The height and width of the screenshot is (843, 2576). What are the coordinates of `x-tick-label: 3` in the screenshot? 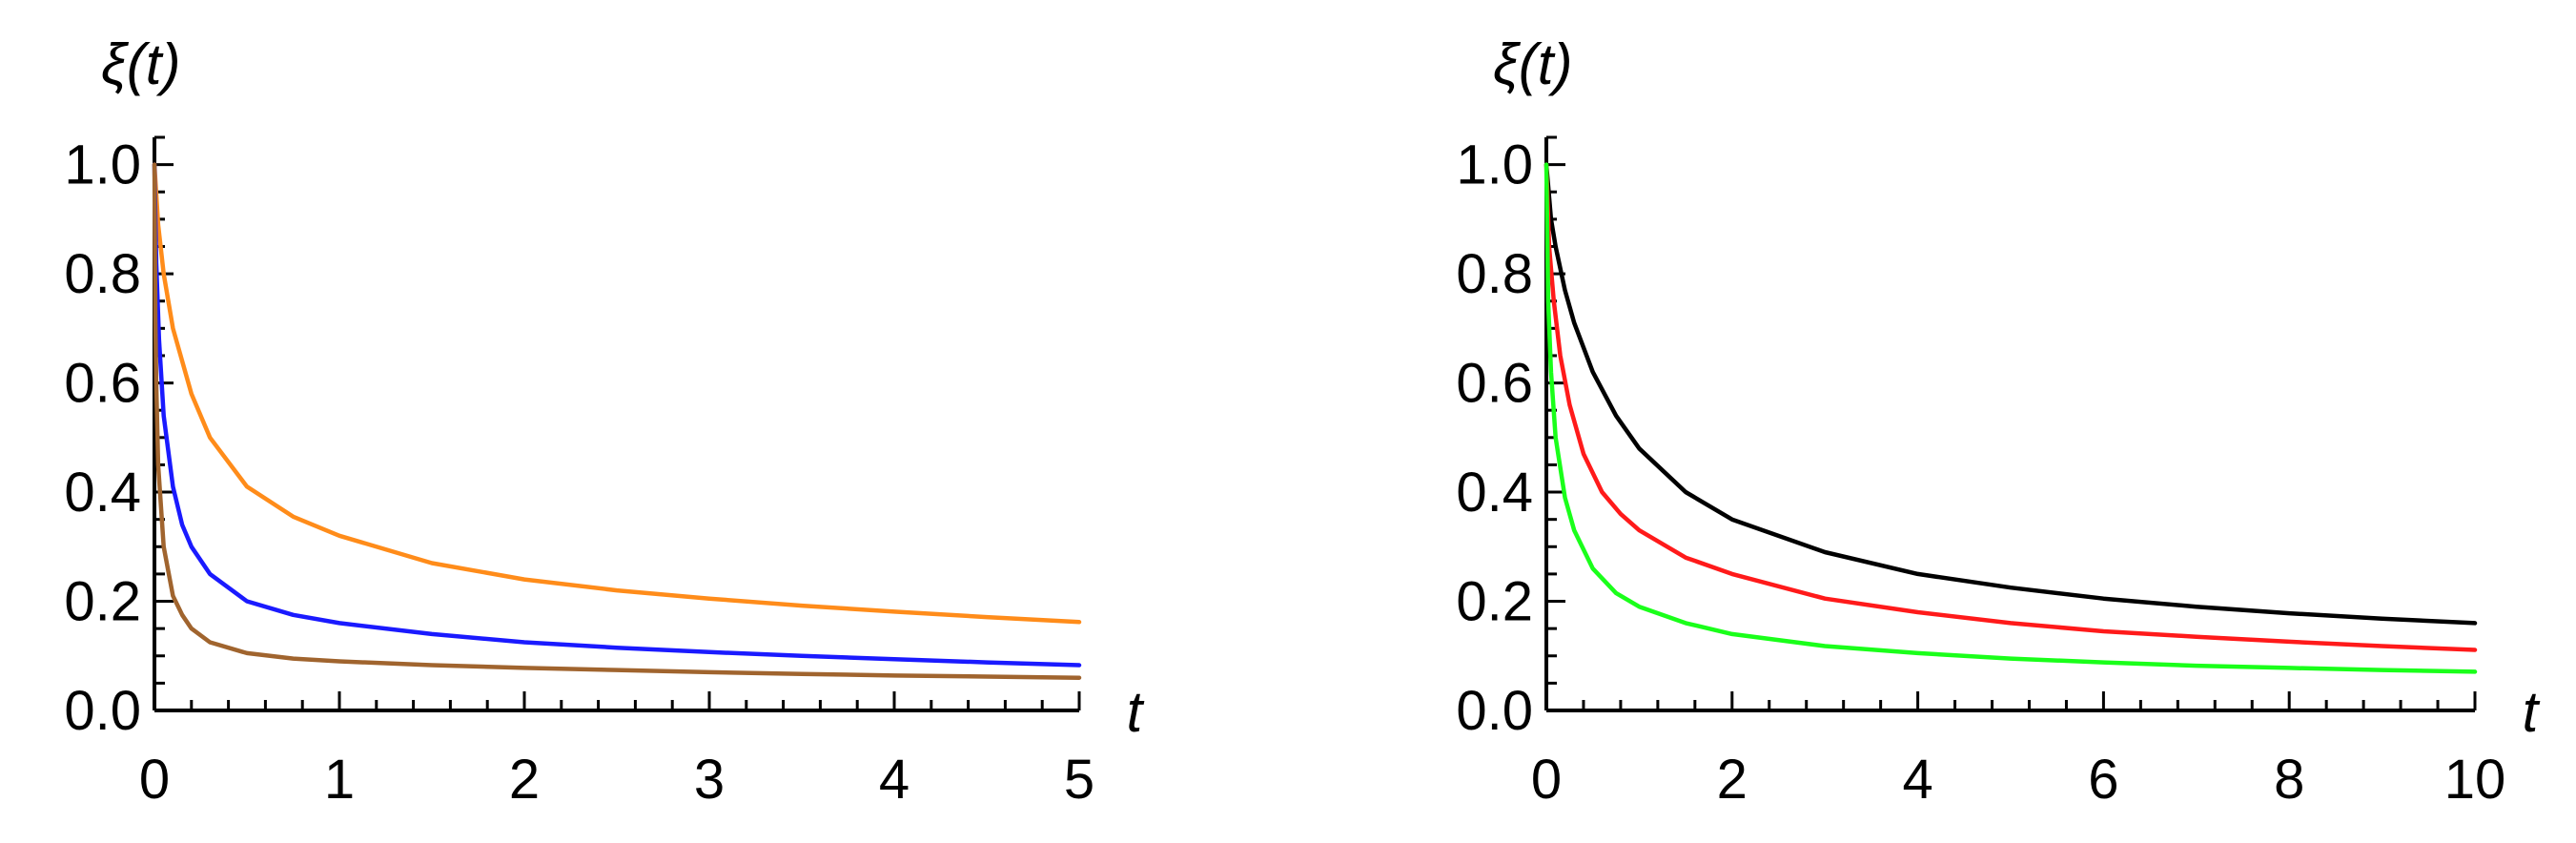 It's located at (709, 780).